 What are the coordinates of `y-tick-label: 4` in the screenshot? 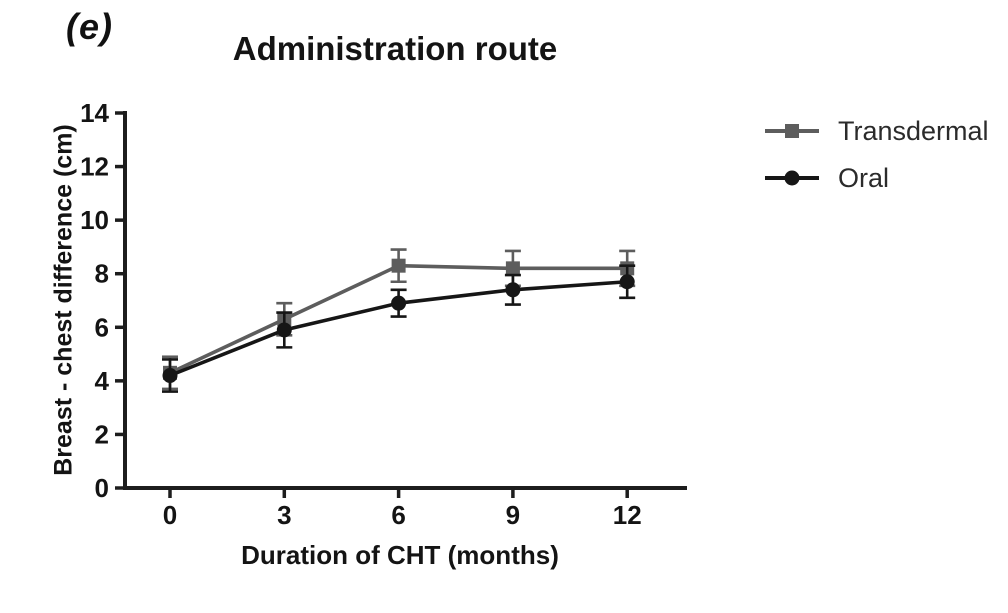 It's located at (102, 381).